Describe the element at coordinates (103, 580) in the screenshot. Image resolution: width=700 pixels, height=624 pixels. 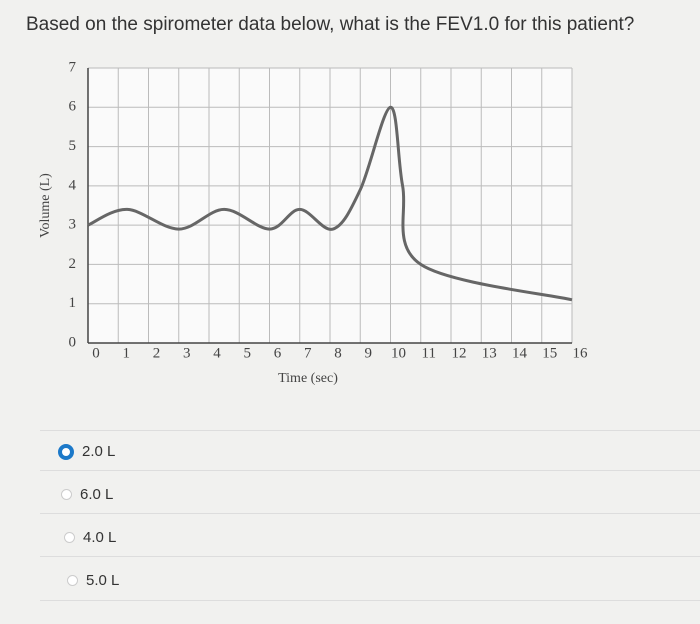
I see `option-label: 5.0 L` at that location.